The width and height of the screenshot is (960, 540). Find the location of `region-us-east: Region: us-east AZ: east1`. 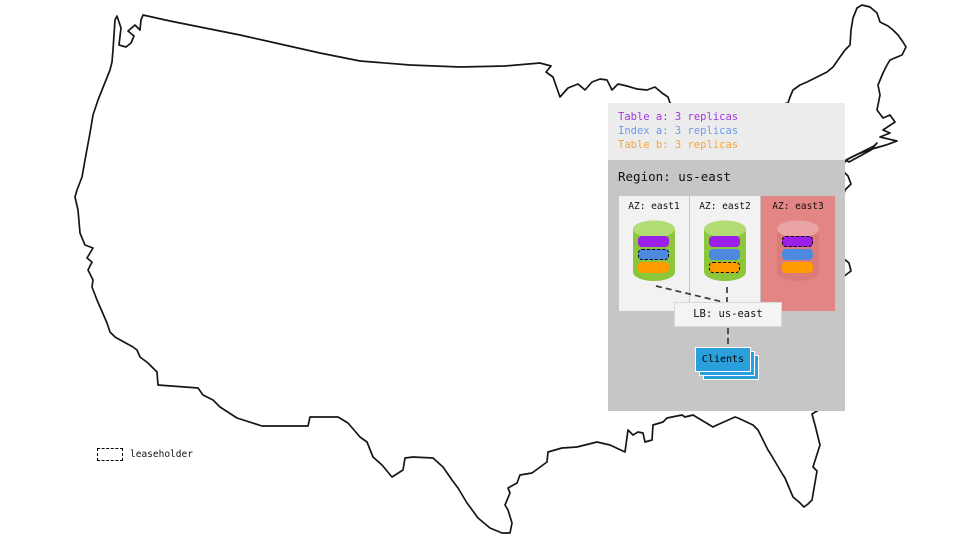

region-us-east: Region: us-east AZ: east1 is located at coordinates (726, 285).